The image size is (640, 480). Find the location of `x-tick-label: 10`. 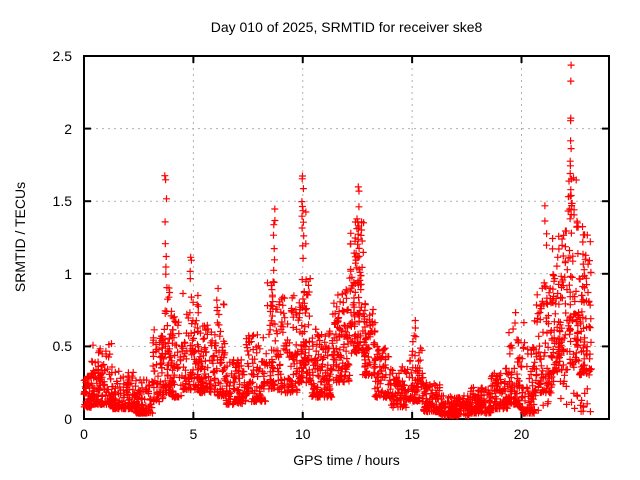

x-tick-label: 10 is located at coordinates (302, 434).